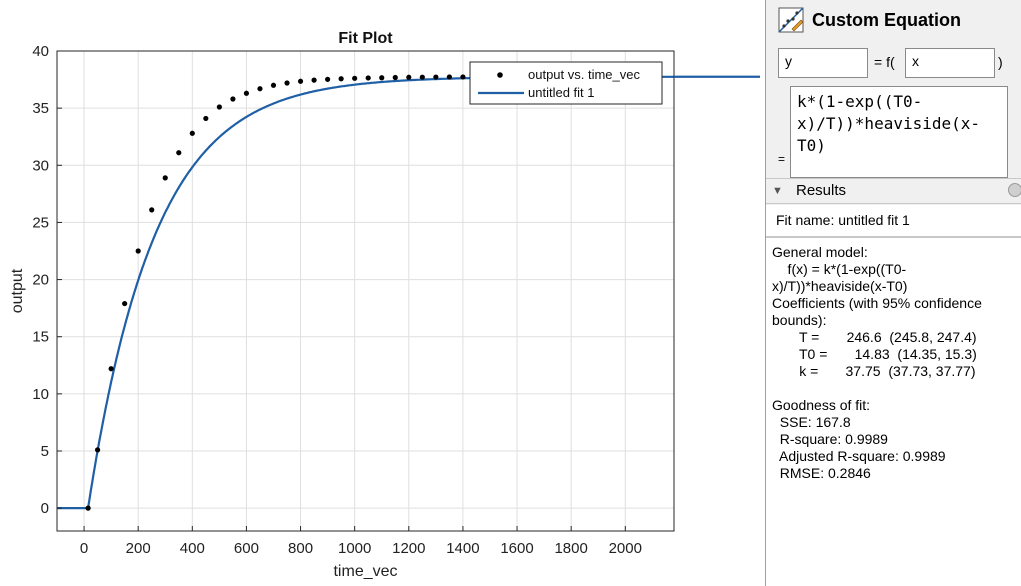 The height and width of the screenshot is (586, 1021). What do you see at coordinates (138, 548) in the screenshot?
I see `x-tick-label: 200` at bounding box center [138, 548].